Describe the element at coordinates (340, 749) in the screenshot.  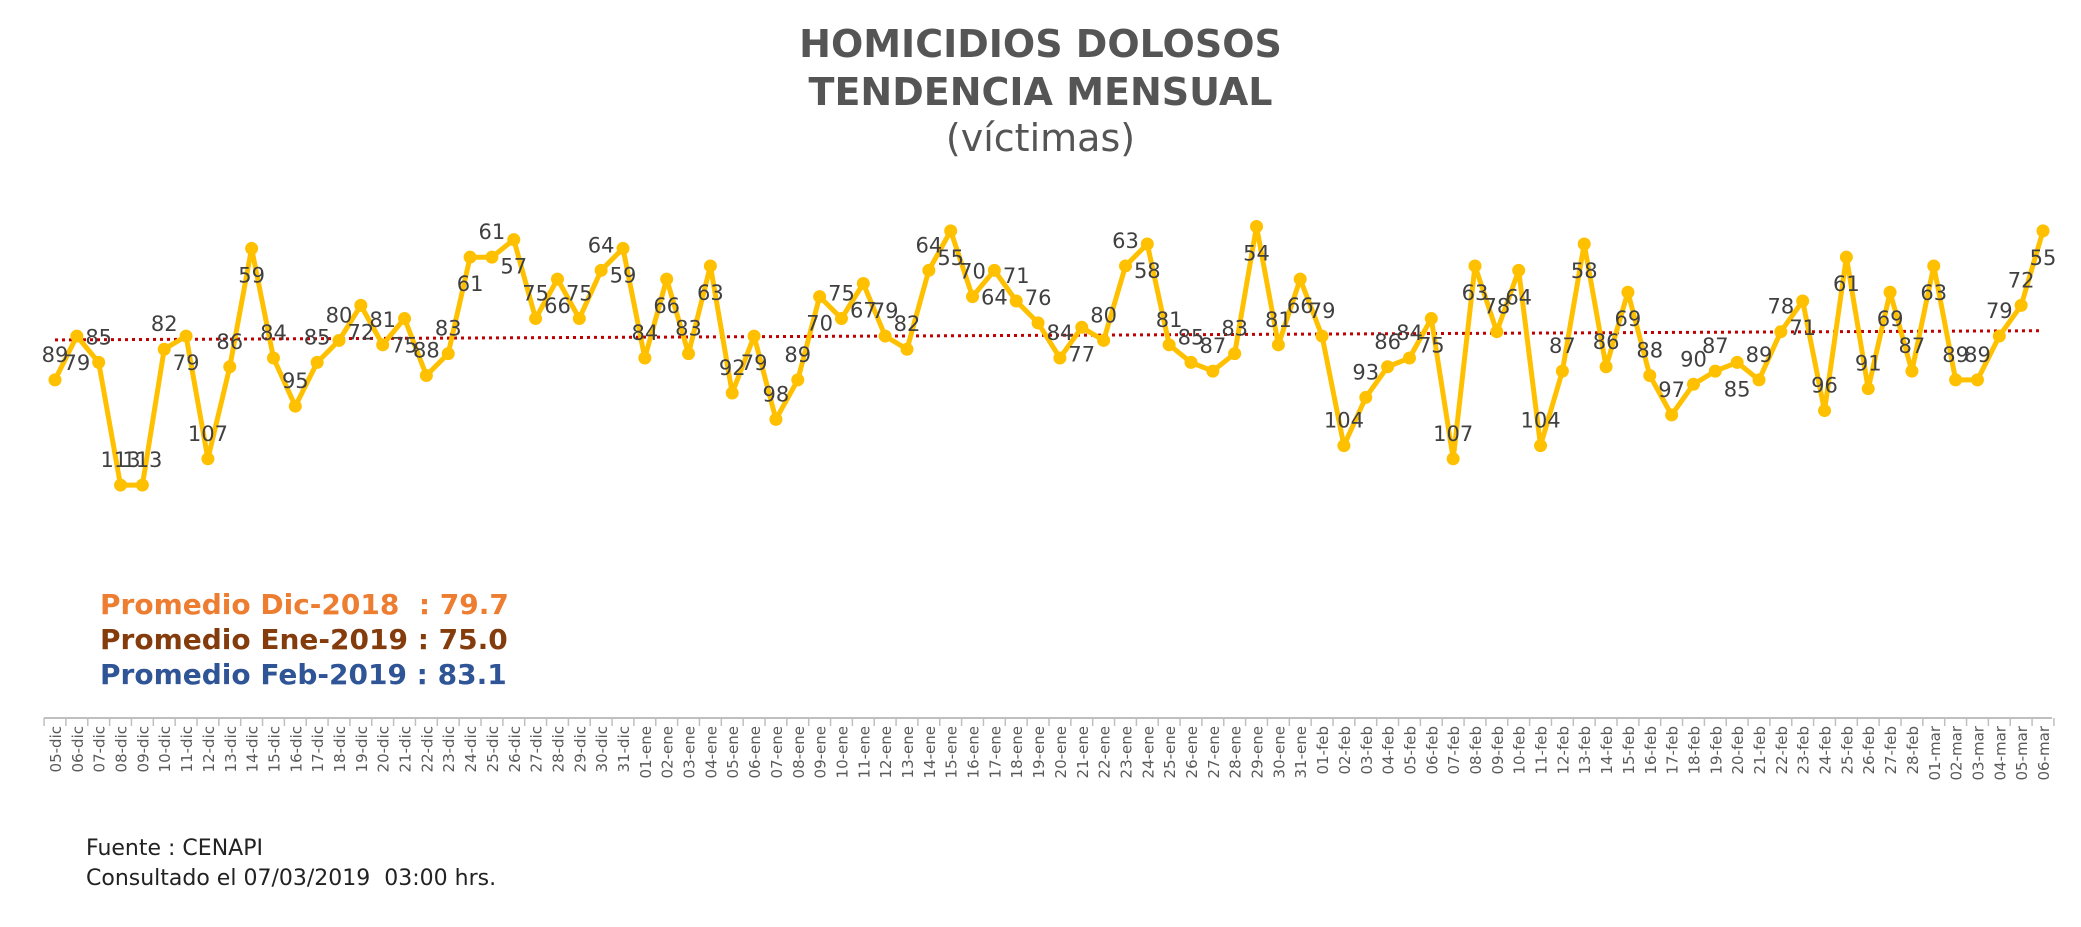
I see `x-tick-label: 18-dic` at that location.